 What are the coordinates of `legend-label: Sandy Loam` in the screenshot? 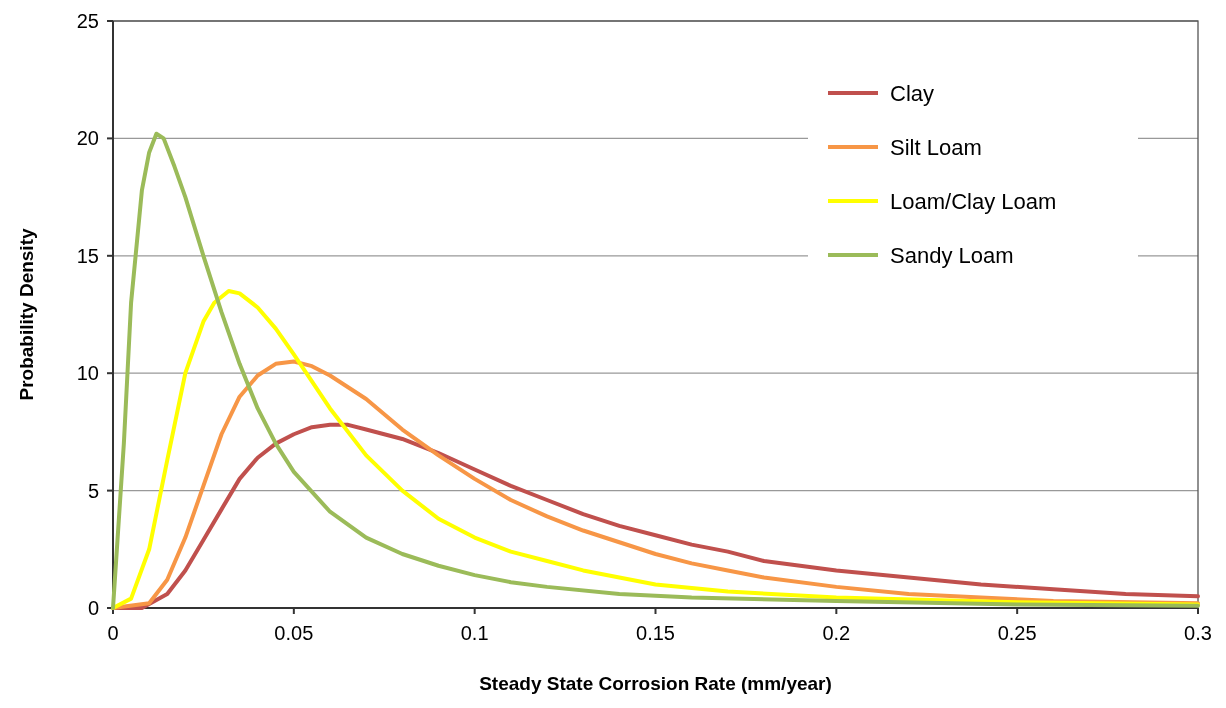 It's located at (952, 255).